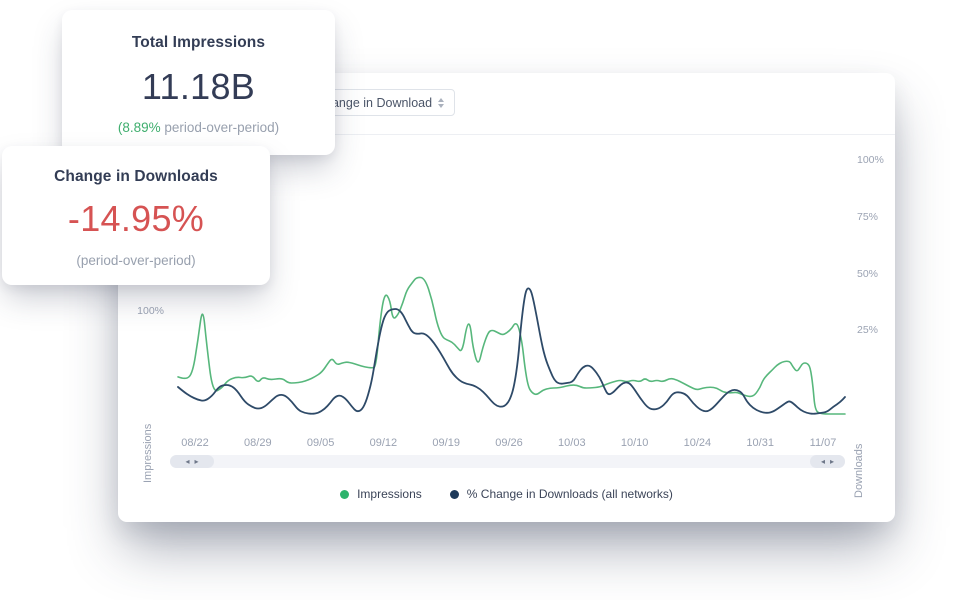 The height and width of the screenshot is (600, 960). I want to click on period-change-highlight: (8.89%, so click(139, 127).